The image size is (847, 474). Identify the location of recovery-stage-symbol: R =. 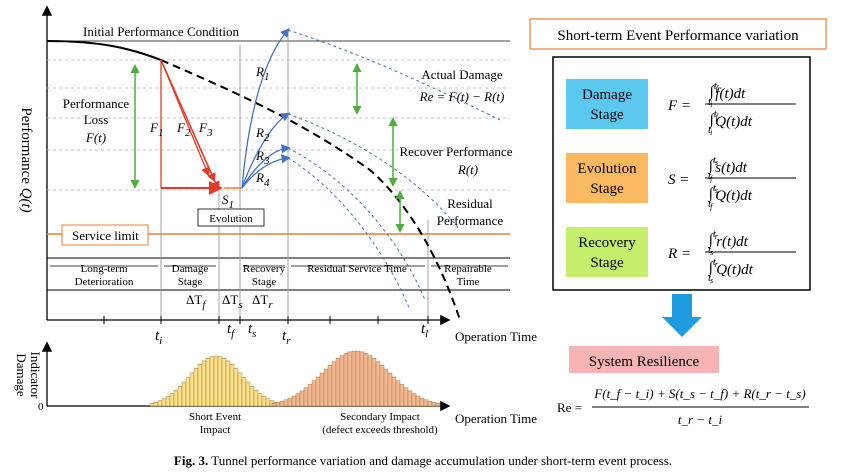
(679, 254).